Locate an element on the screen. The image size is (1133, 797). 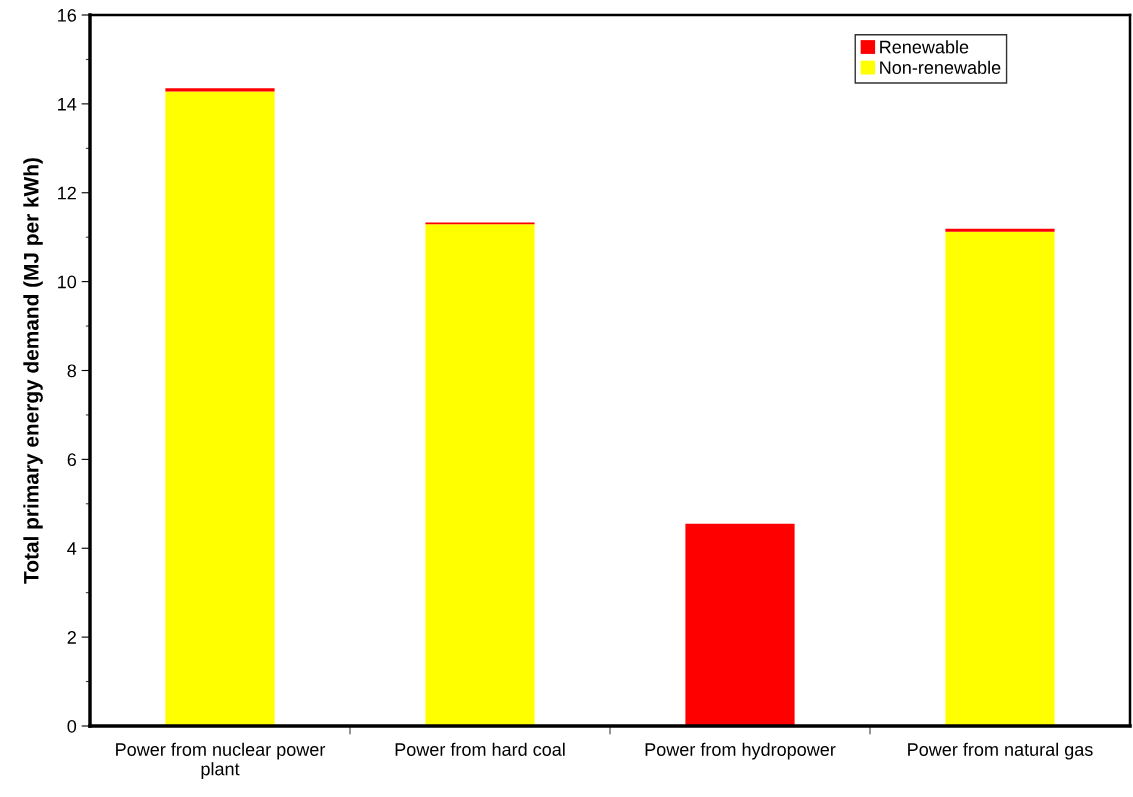
y-tick-label: 8 is located at coordinates (72, 371).